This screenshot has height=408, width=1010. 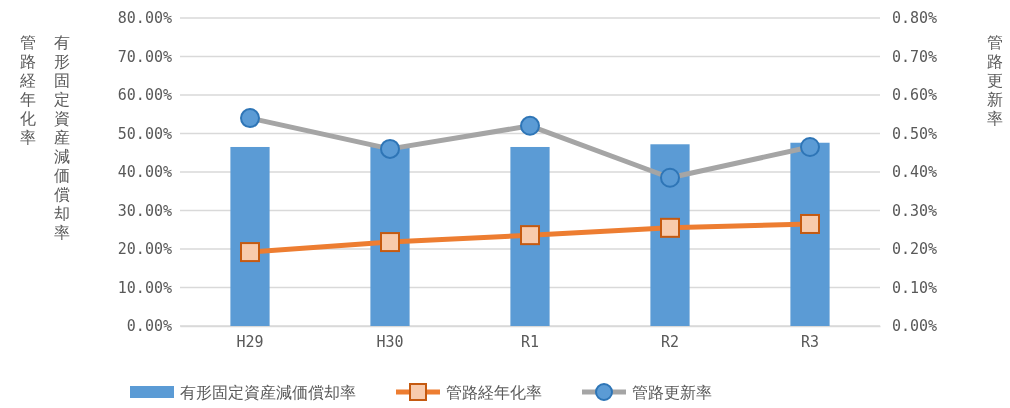 I want to click on text: 管路経年化率, so click(x=27, y=90).